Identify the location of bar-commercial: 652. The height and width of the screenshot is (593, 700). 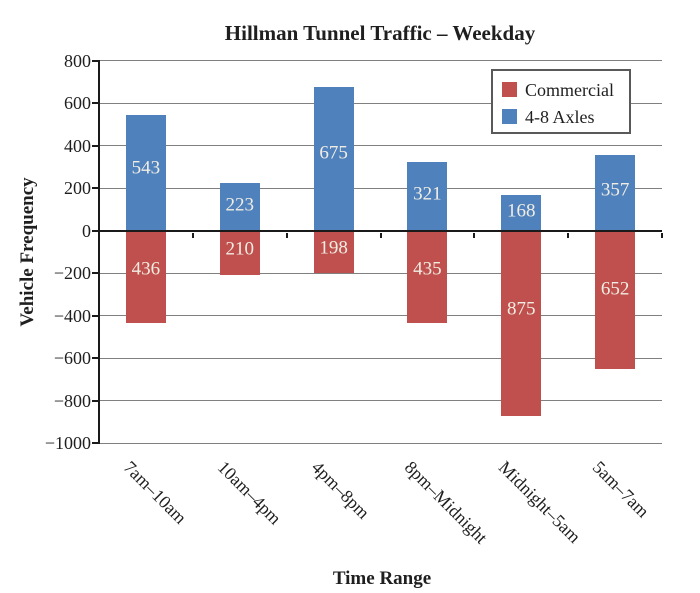
(615, 300).